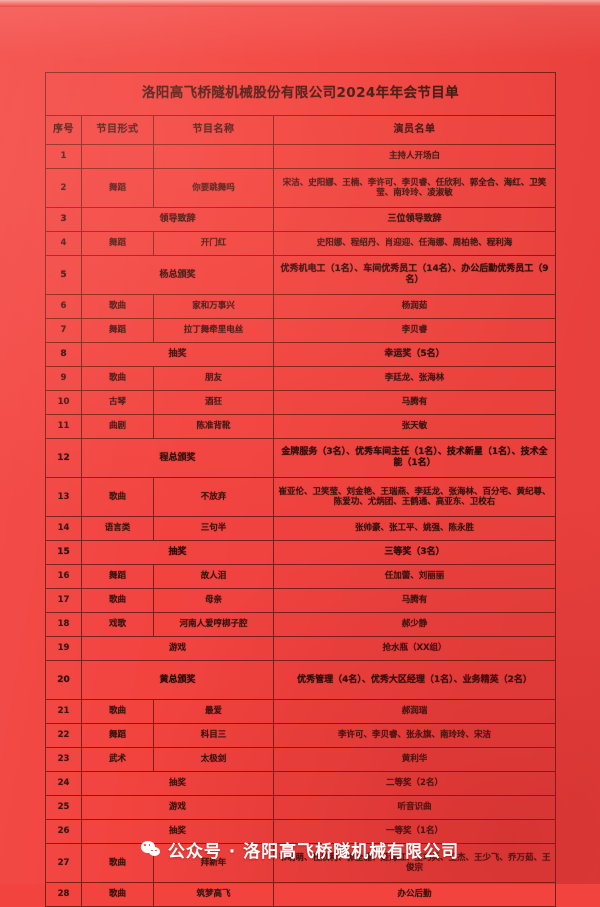 This screenshot has height=907, width=600. I want to click on cell-program-name: 开门红, so click(213, 243).